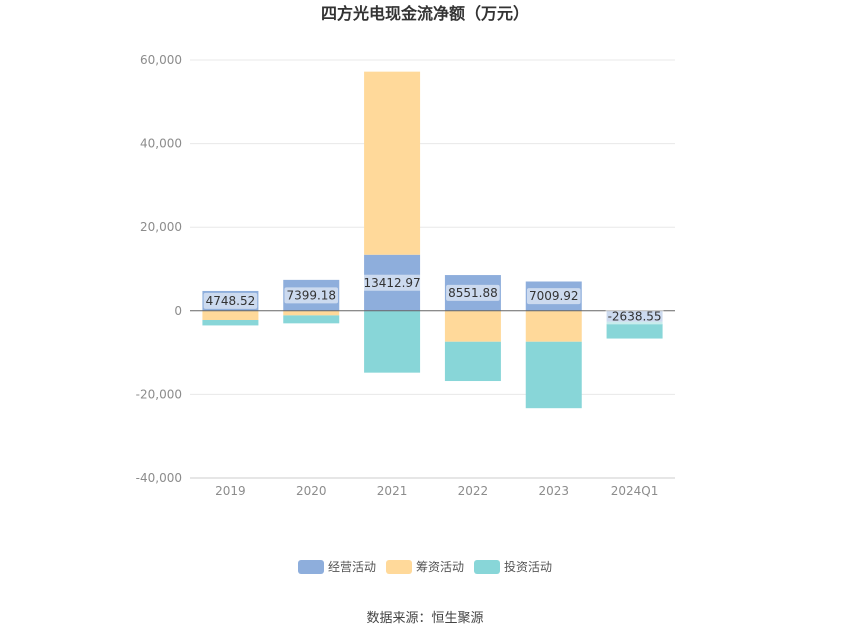  Describe the element at coordinates (528, 566) in the screenshot. I see `legend-label: 投资活动` at that location.